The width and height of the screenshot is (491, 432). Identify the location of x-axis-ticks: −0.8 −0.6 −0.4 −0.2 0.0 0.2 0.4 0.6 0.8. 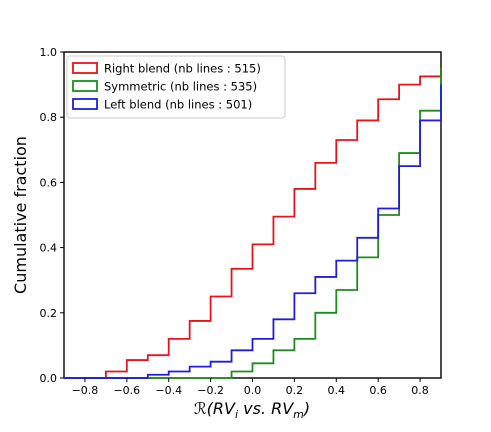
(250, 387).